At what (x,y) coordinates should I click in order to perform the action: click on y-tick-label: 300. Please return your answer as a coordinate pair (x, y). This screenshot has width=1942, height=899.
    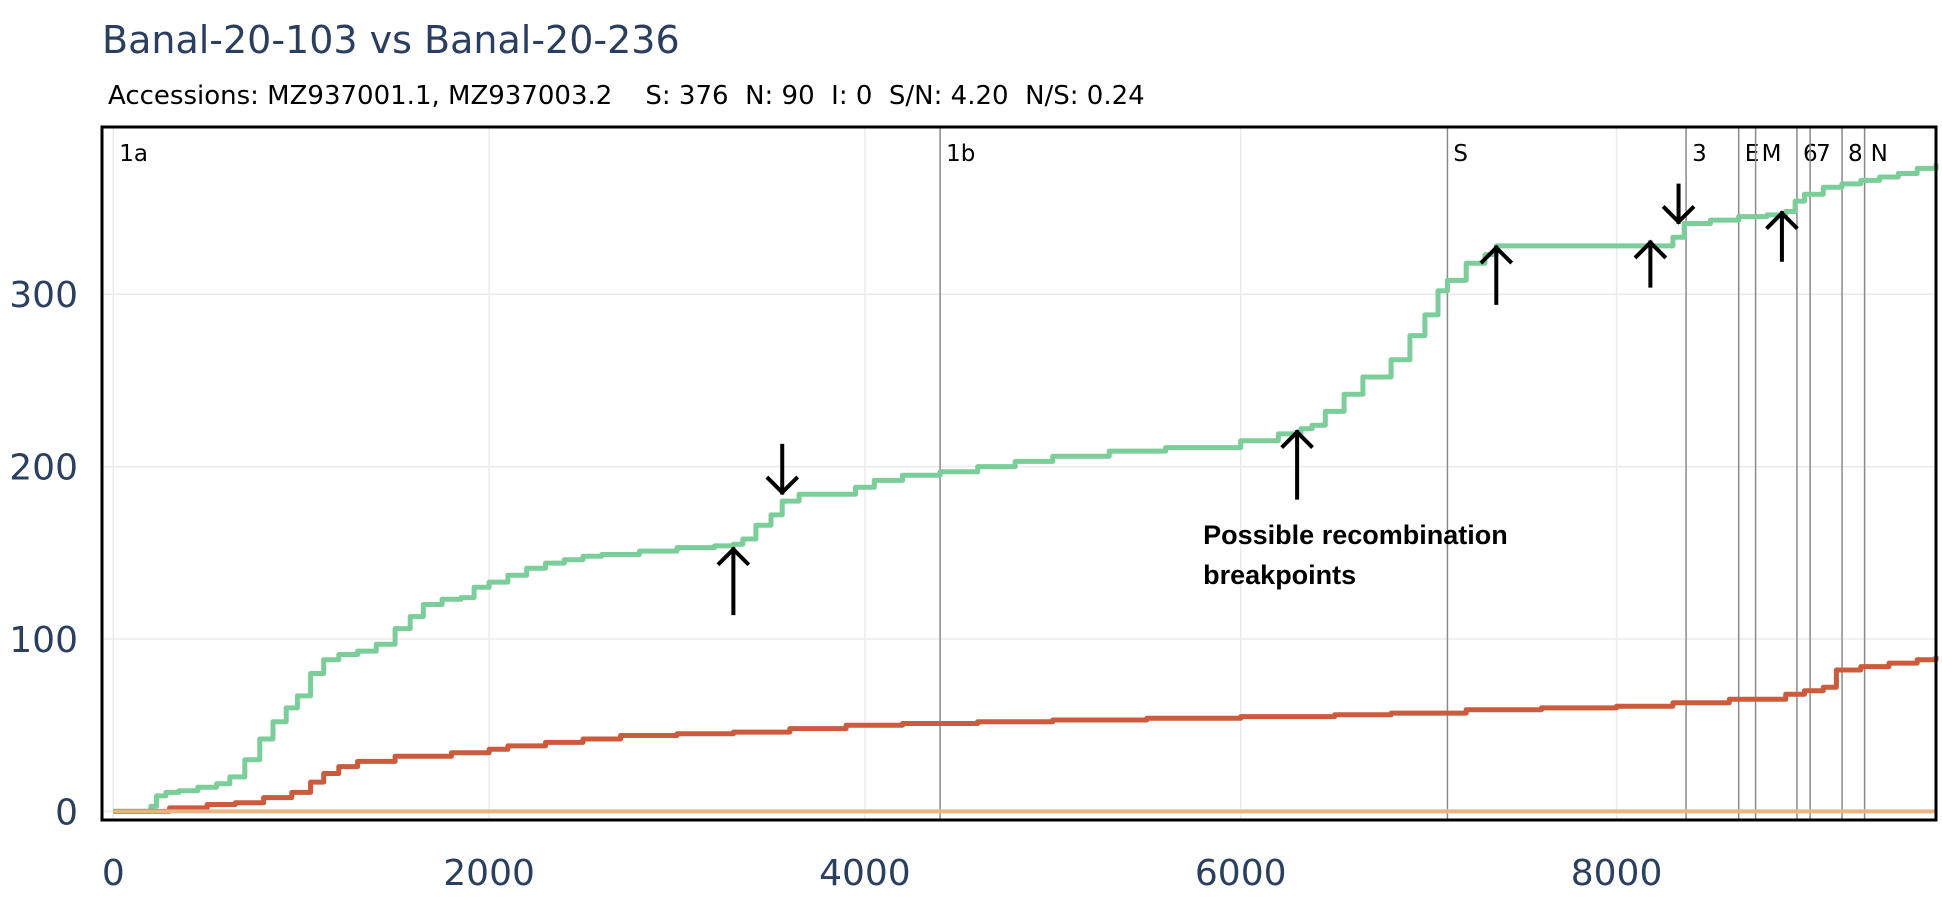
    Looking at the image, I should click on (43, 295).